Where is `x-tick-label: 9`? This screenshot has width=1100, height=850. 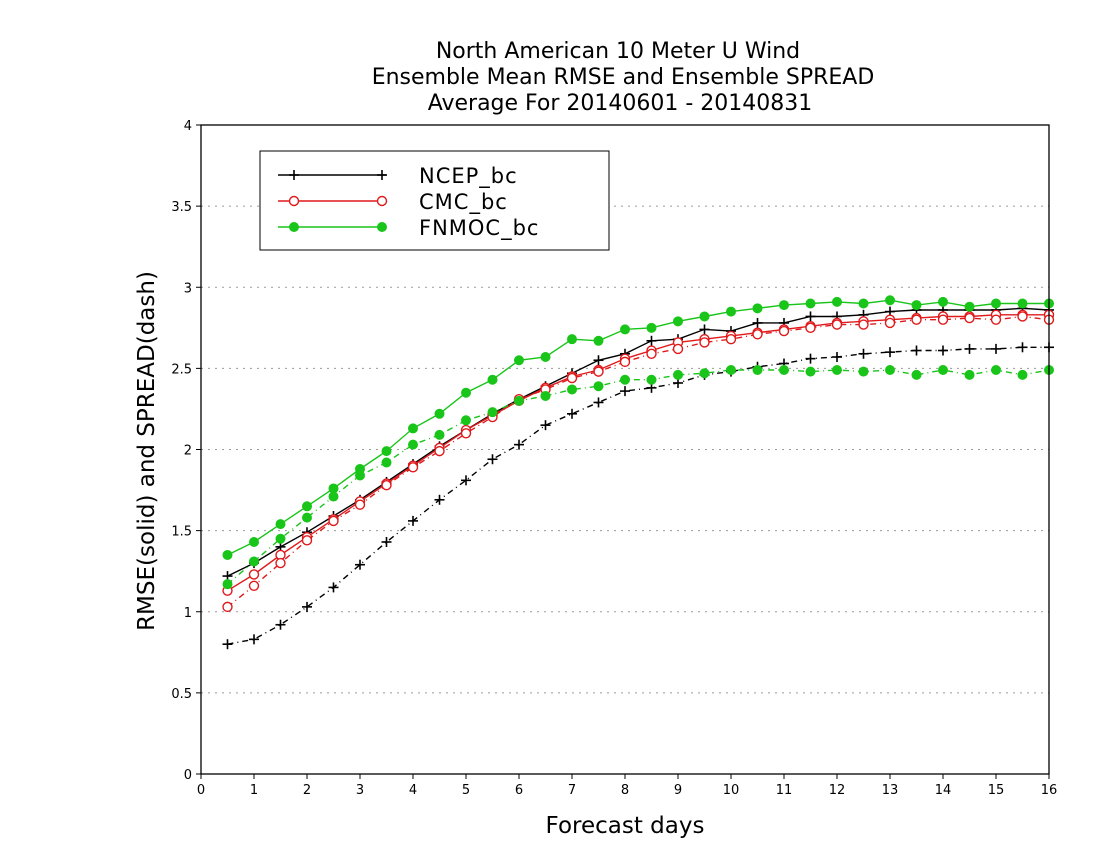 x-tick-label: 9 is located at coordinates (678, 790).